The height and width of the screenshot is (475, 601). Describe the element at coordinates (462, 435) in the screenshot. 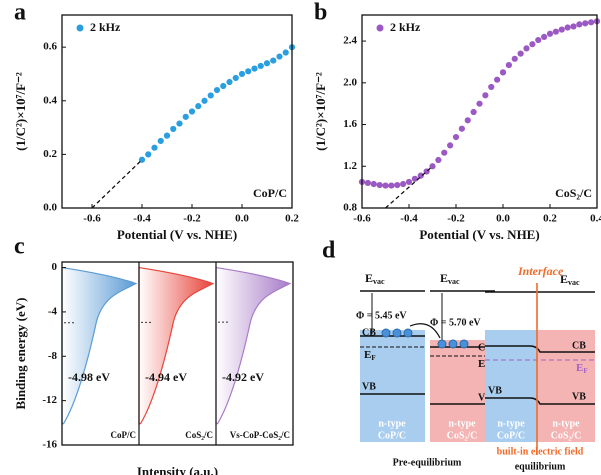

I see `material-name: CoS₂/C` at that location.